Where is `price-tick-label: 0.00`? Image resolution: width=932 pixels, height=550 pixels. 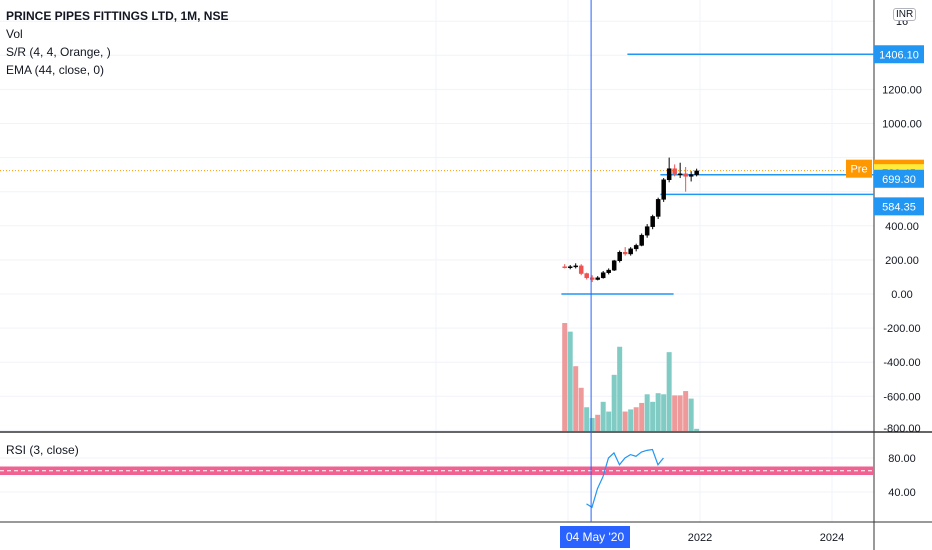
price-tick-label: 0.00 is located at coordinates (901, 295).